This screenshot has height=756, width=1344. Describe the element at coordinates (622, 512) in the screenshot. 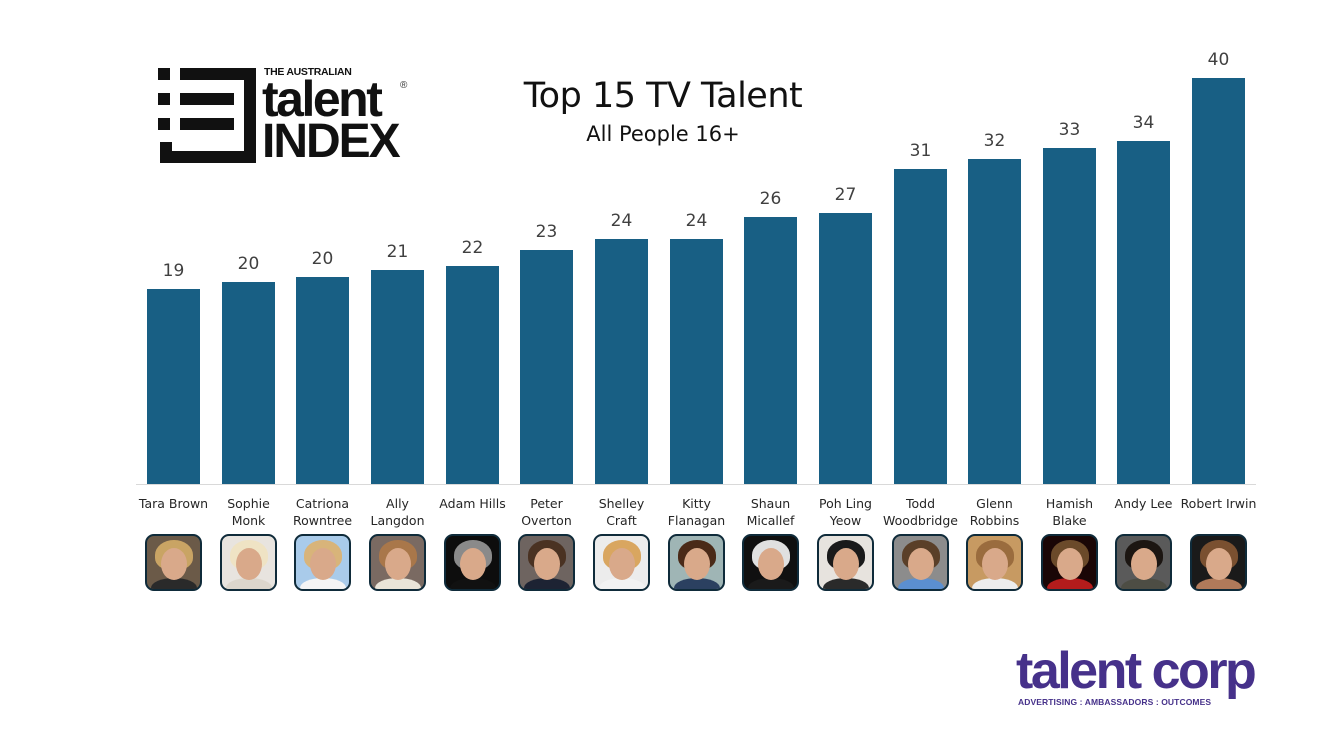

I see `category-label: Shelley Craft` at that location.